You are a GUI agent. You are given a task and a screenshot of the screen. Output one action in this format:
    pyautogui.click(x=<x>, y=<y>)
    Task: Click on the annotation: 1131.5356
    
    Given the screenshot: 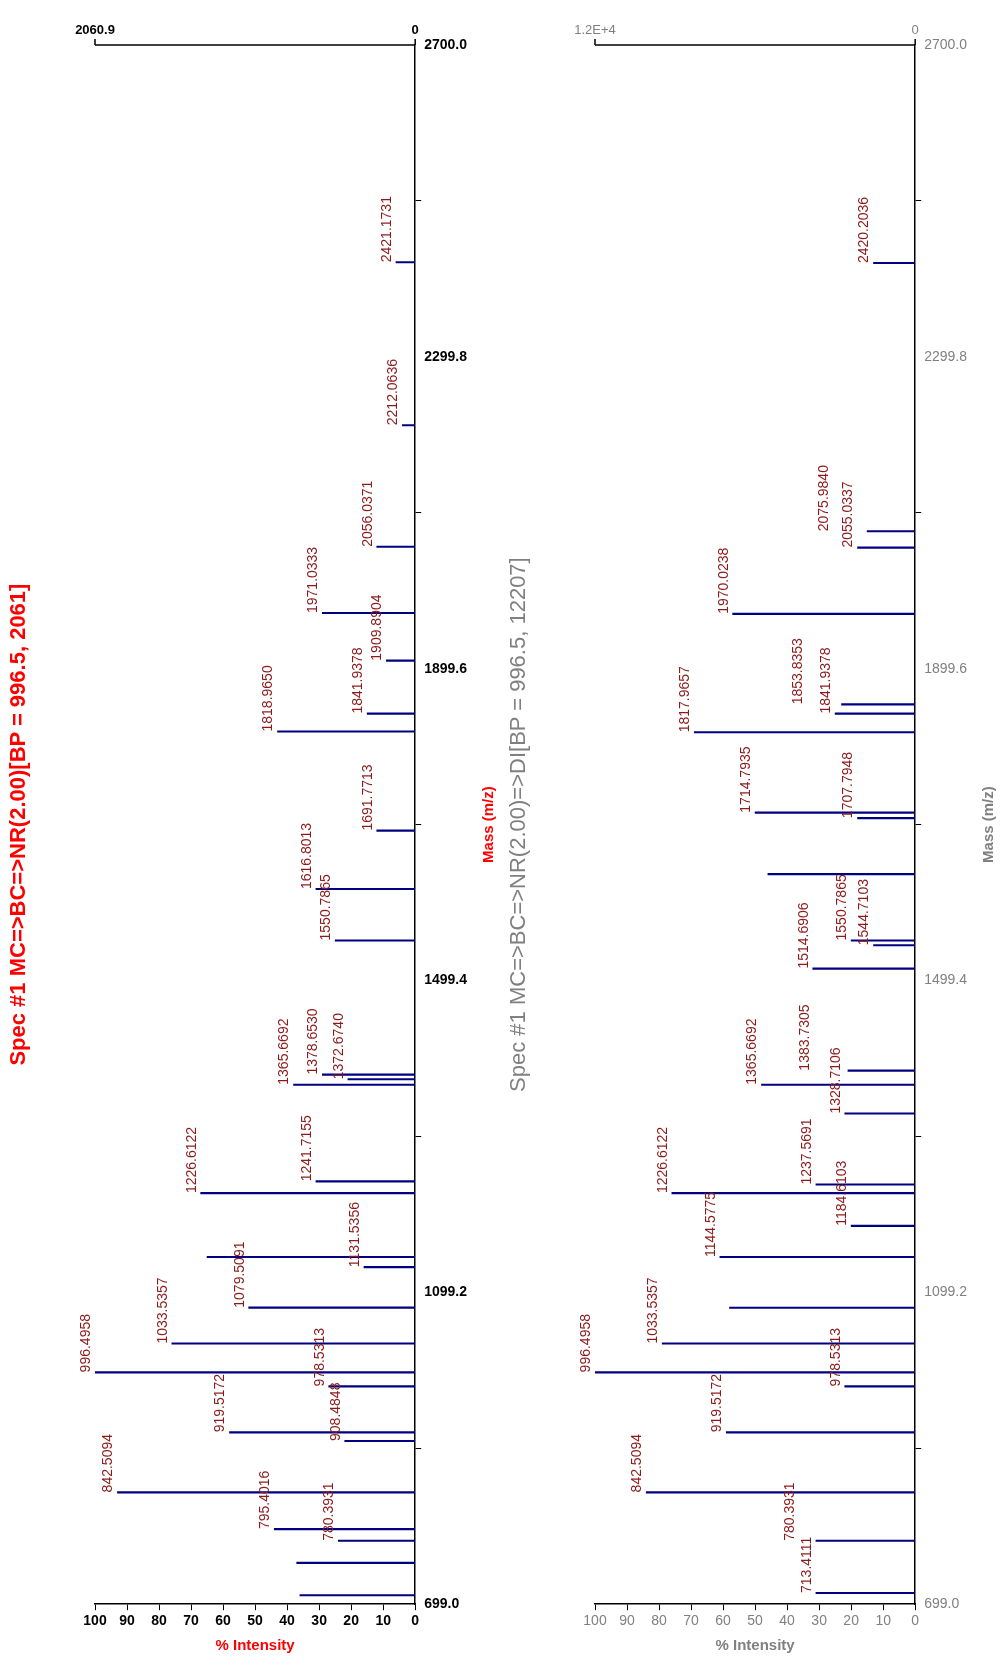 What is the action you would take?
    pyautogui.click(x=353, y=1234)
    